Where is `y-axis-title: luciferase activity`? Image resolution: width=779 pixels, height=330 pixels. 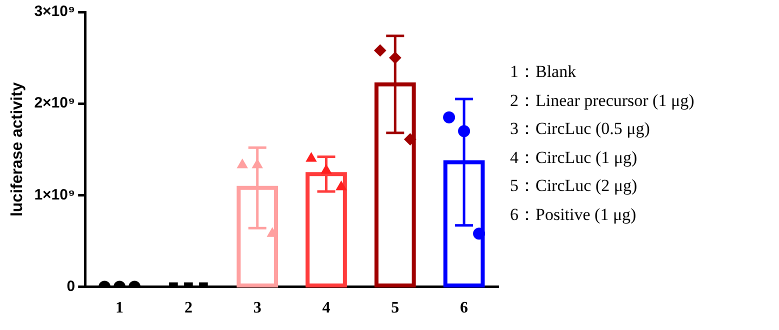 y-axis-title: luciferase activity is located at coordinates (17, 149).